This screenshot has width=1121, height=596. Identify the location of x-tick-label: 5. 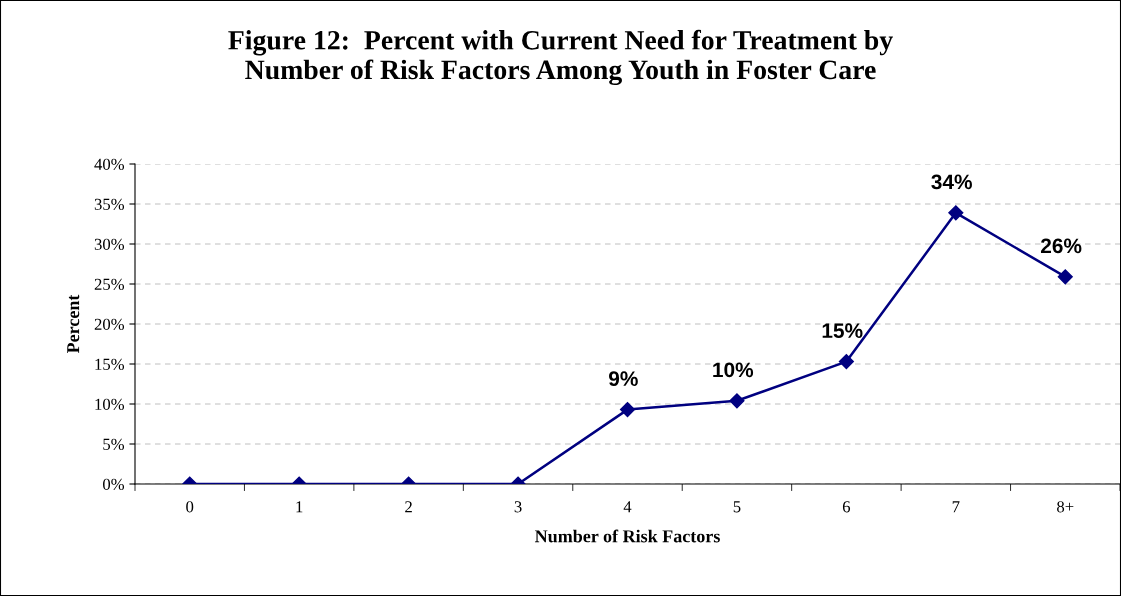
(737, 507).